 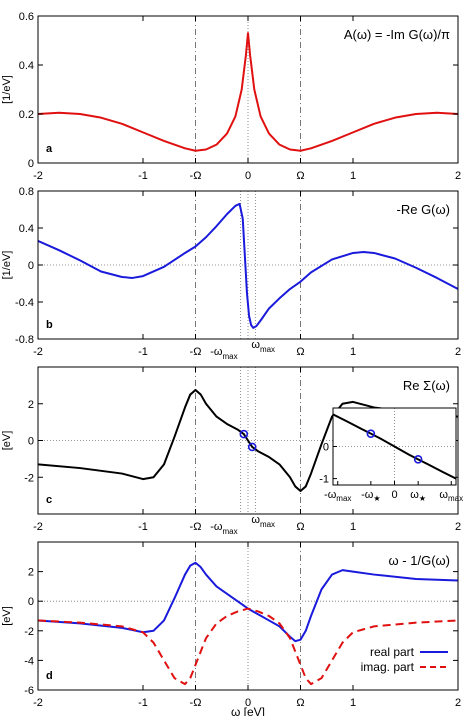 I want to click on series-group, so click(x=248, y=440).